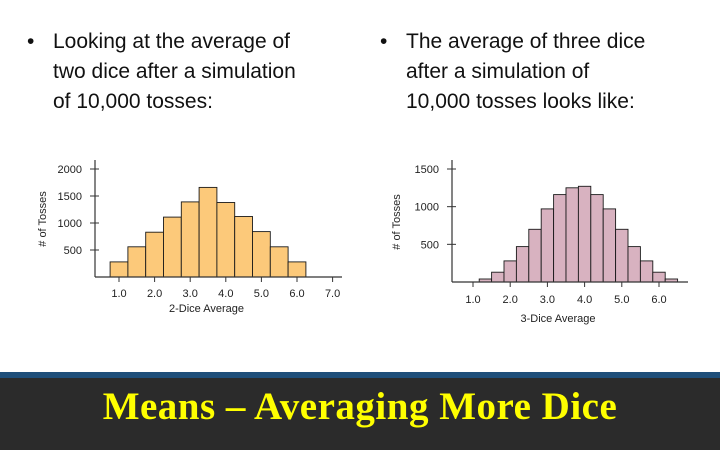  I want to click on x-tick-label: 7.0, so click(332, 294).